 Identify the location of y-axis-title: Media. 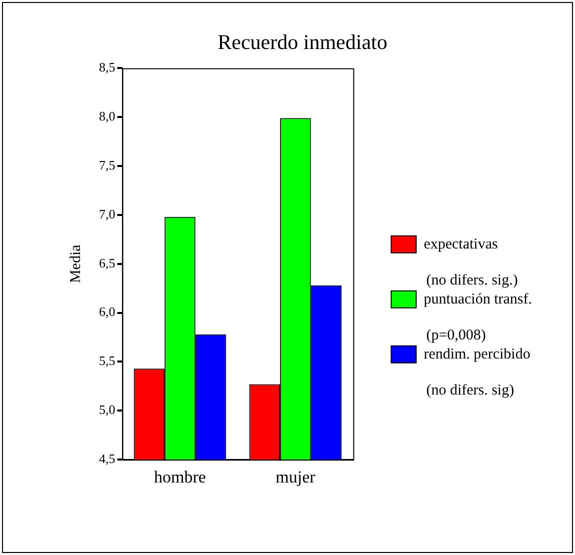
(76, 264).